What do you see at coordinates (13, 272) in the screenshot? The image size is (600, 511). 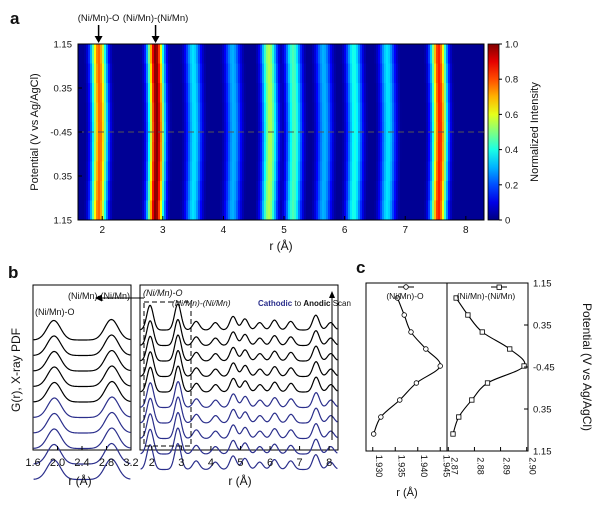 I see `panel-b-label: b` at bounding box center [13, 272].